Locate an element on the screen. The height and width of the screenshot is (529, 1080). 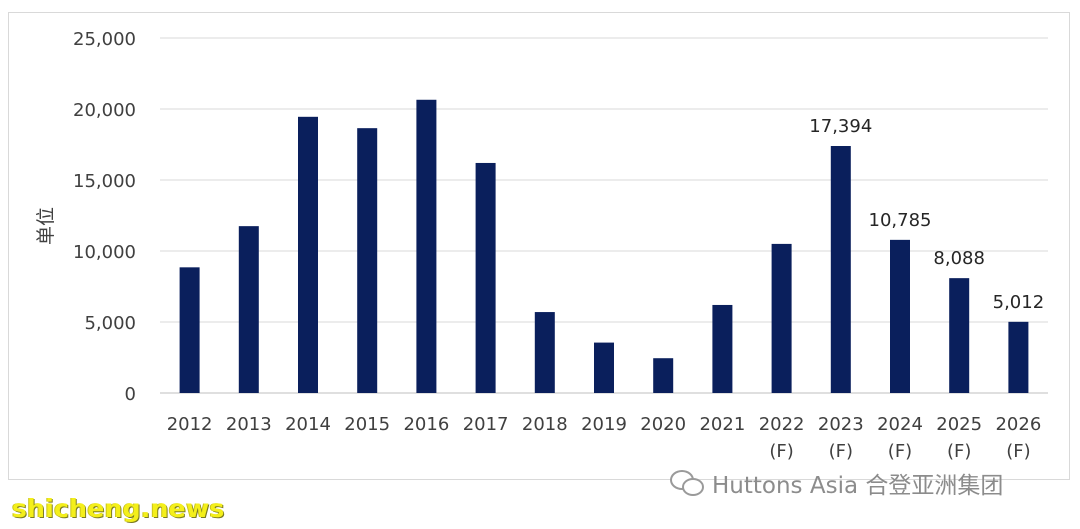
y-tick-label: 10,000 is located at coordinates (104, 252).